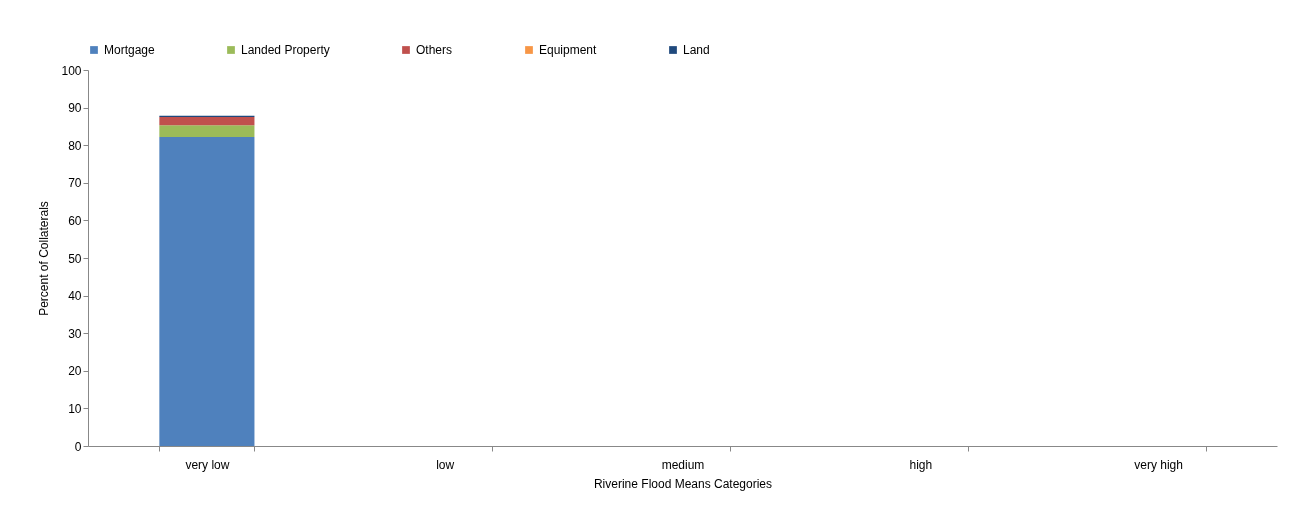 This screenshot has width=1307, height=505. What do you see at coordinates (285, 50) in the screenshot?
I see `legend-label: Landed Property` at bounding box center [285, 50].